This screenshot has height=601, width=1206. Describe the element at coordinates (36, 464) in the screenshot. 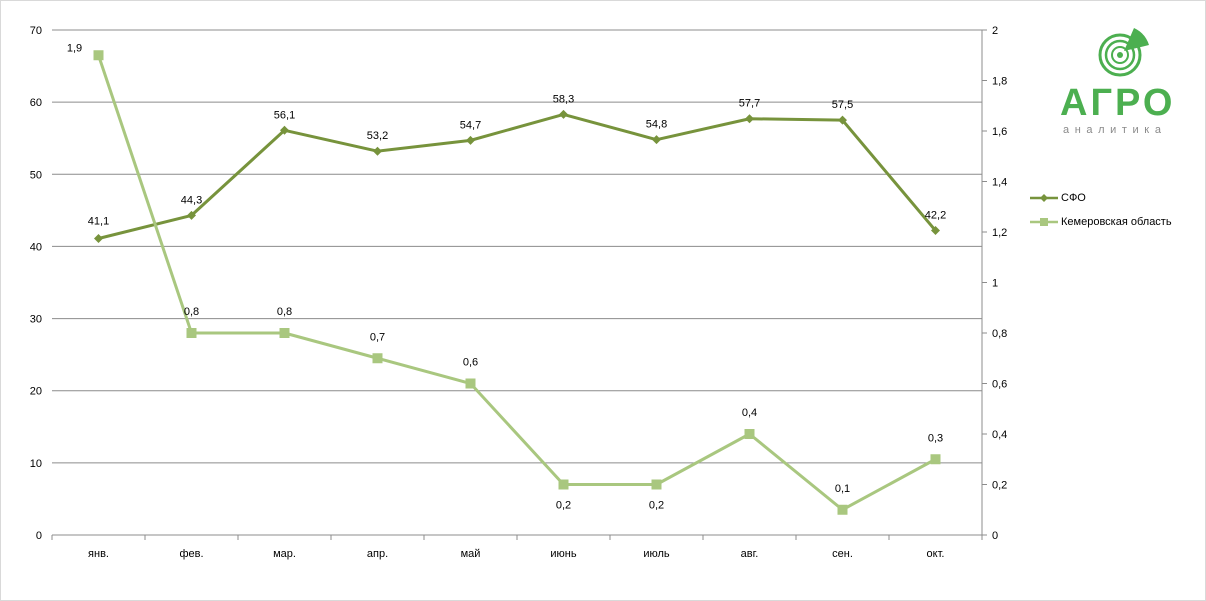

I see `left-tick-label: 10` at that location.